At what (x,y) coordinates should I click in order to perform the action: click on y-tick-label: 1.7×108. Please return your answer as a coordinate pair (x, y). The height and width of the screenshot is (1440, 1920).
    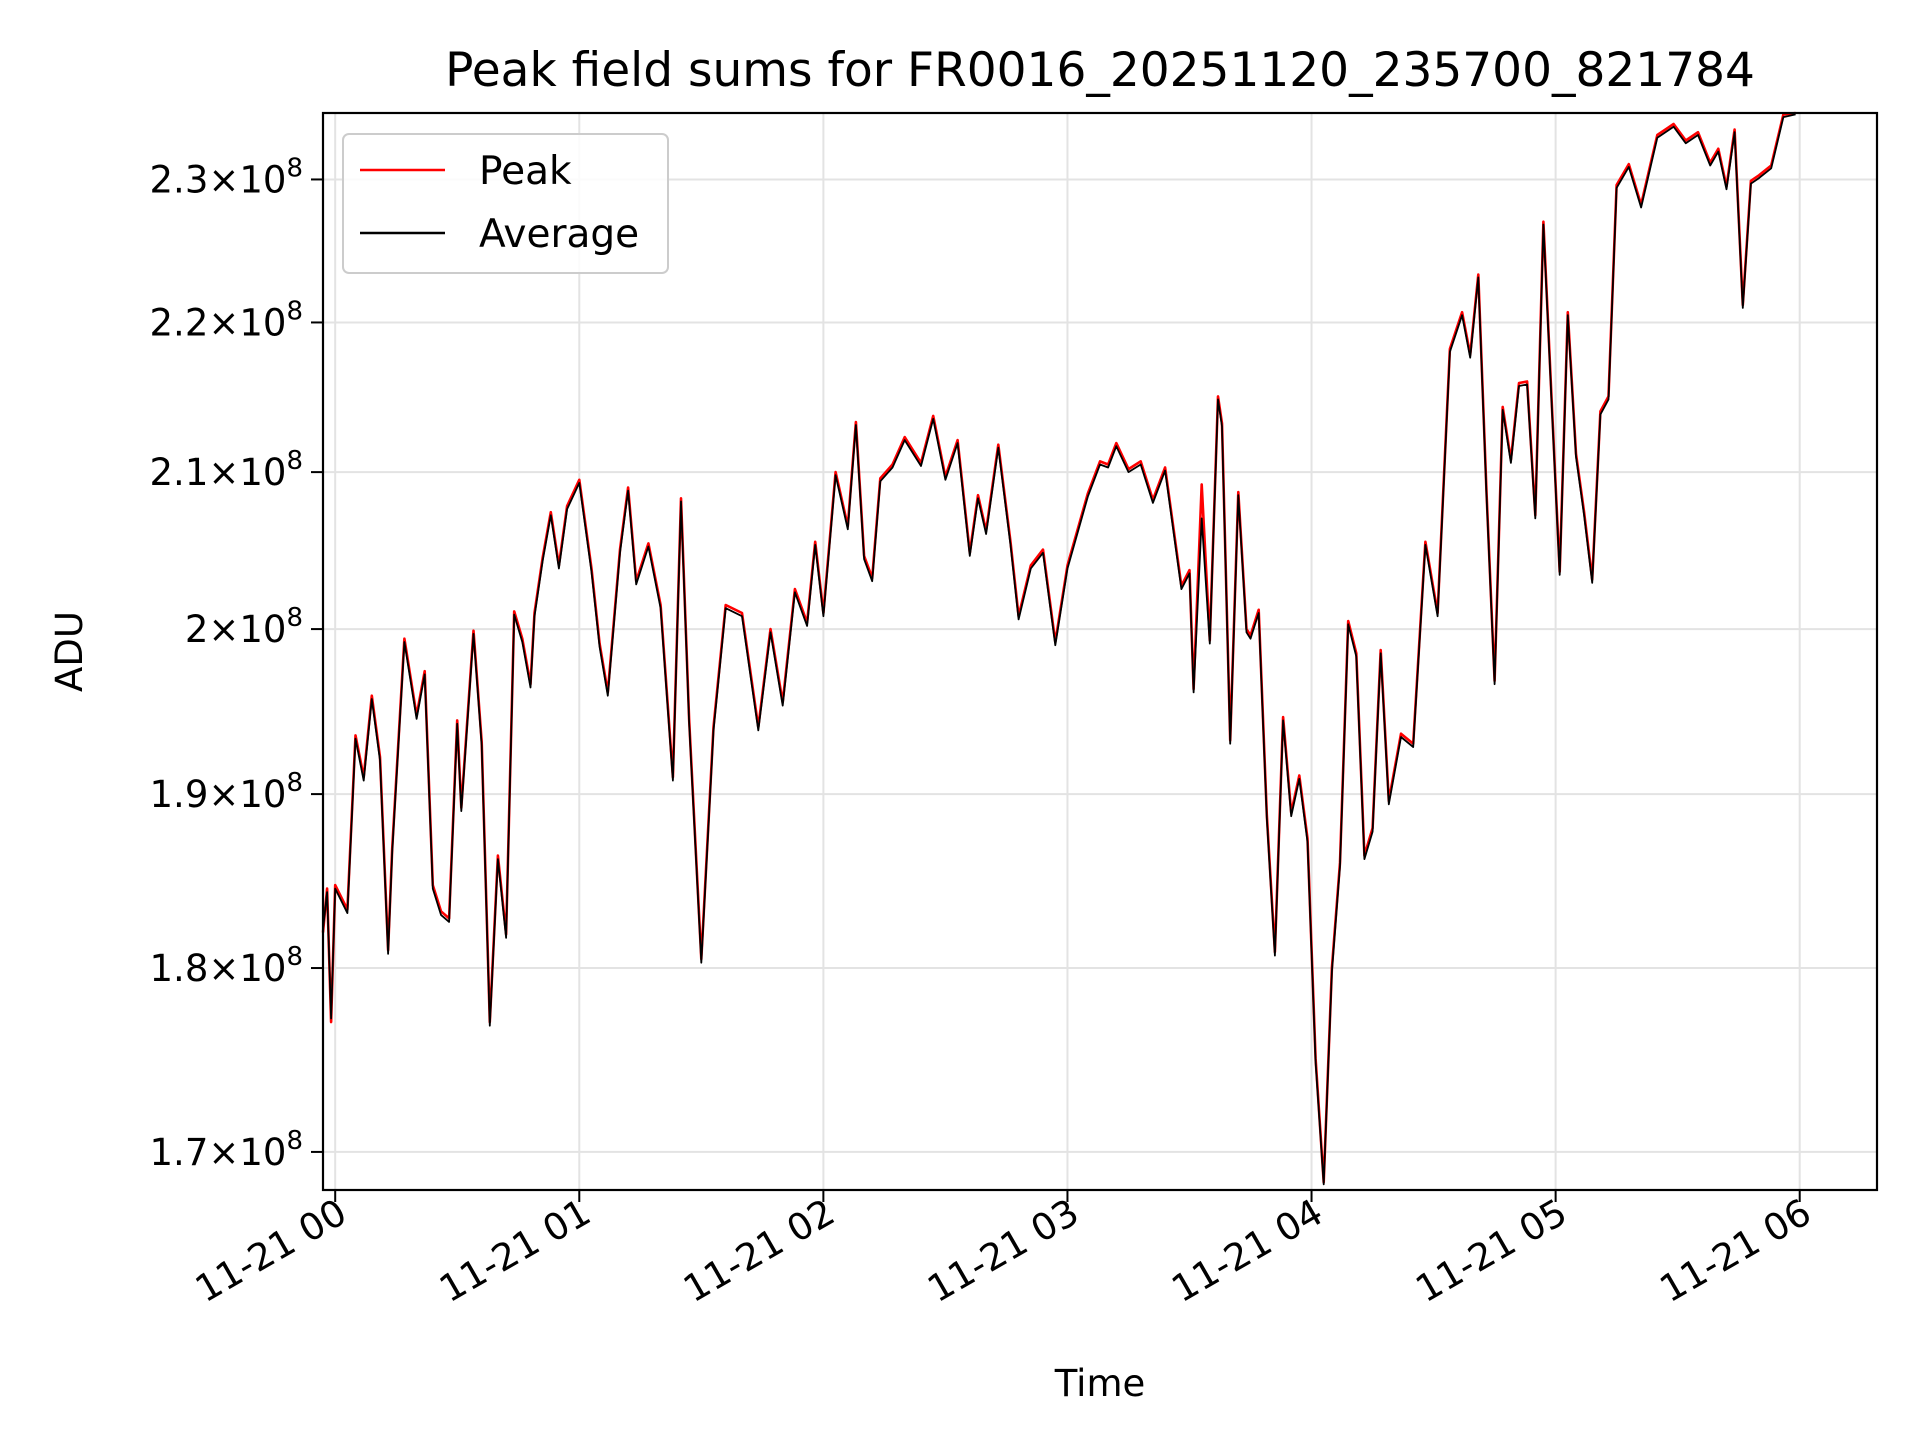
    Looking at the image, I should click on (226, 1150).